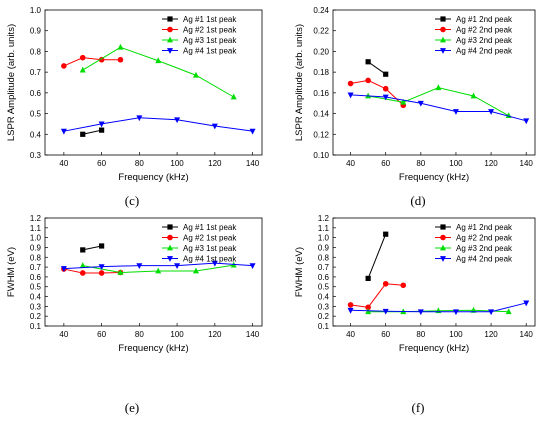  Describe the element at coordinates (177, 334) in the screenshot. I see `x-tick-label: 100` at that location.